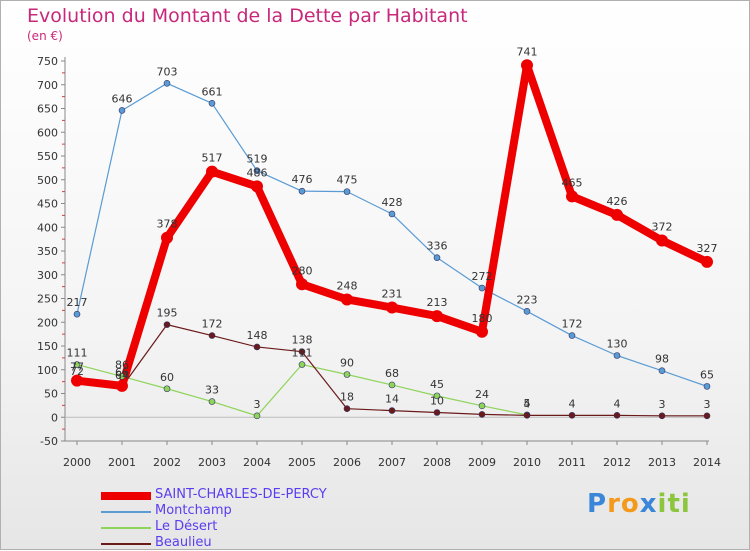 The width and height of the screenshot is (750, 551). I want to click on chart-subtitle: (en €), so click(45, 36).